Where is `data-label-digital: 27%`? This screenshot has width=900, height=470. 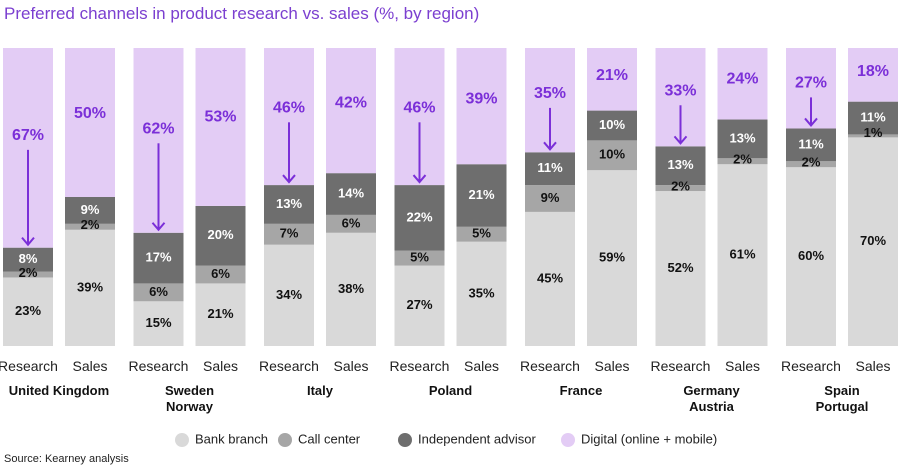 data-label-digital: 27% is located at coordinates (811, 83).